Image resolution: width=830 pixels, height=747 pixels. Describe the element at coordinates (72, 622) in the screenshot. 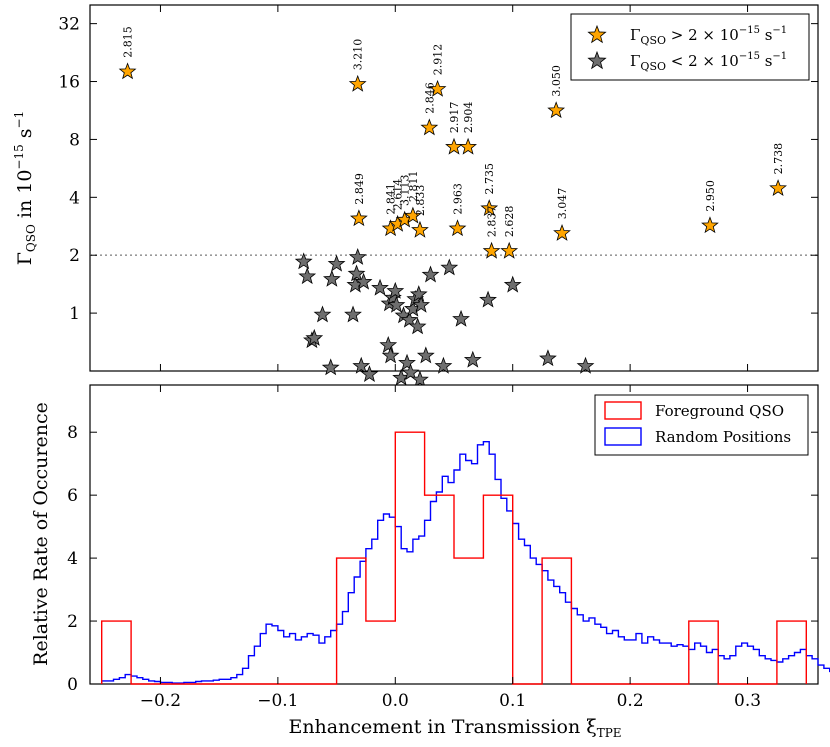

I see `bottom-y-tick-label: 2` at that location.